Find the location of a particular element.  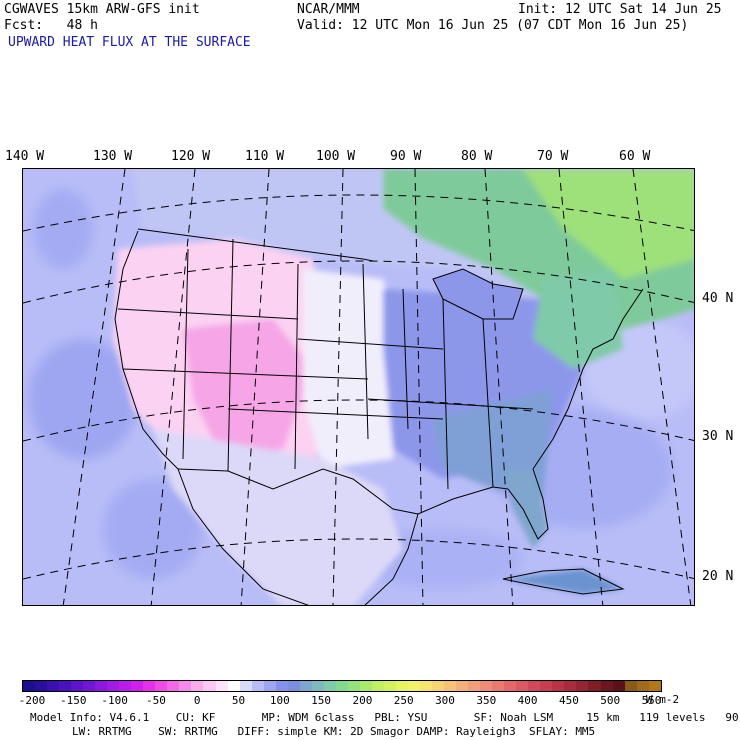

lat-label: 40 N is located at coordinates (718, 298).